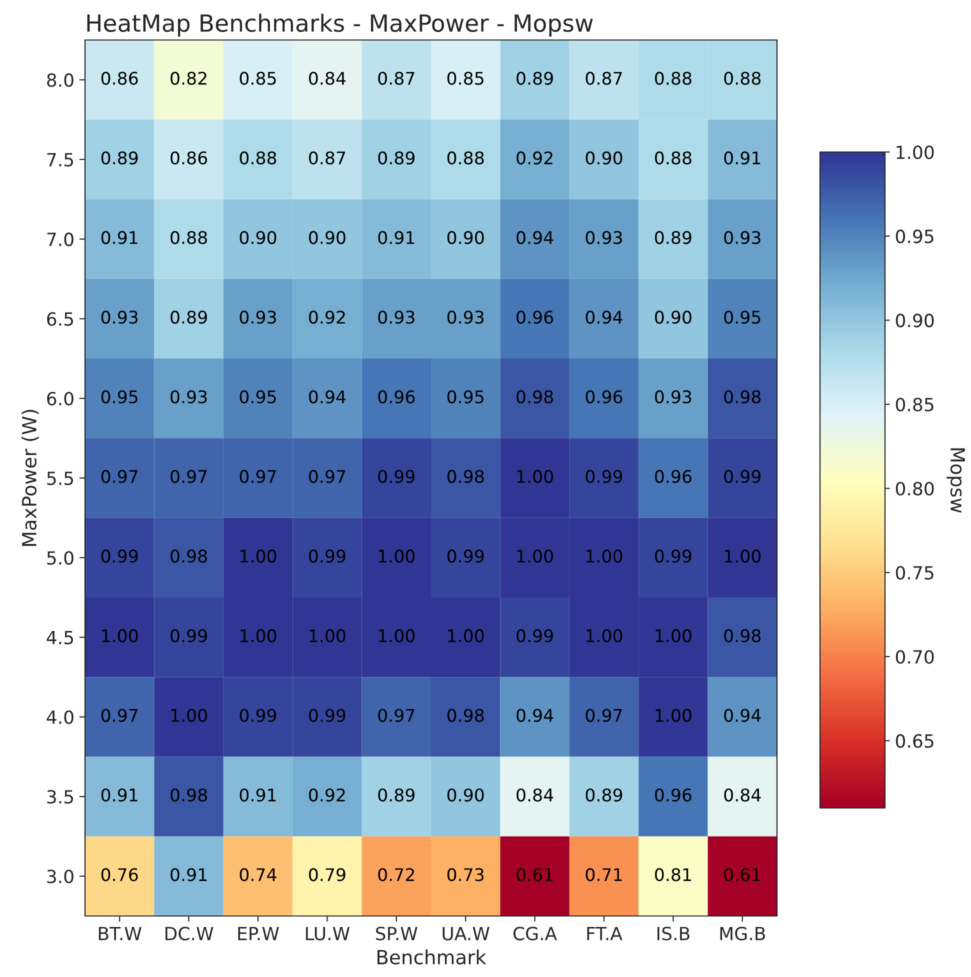 The height and width of the screenshot is (977, 971). Describe the element at coordinates (189, 157) in the screenshot. I see `data-label: 0.86` at that location.